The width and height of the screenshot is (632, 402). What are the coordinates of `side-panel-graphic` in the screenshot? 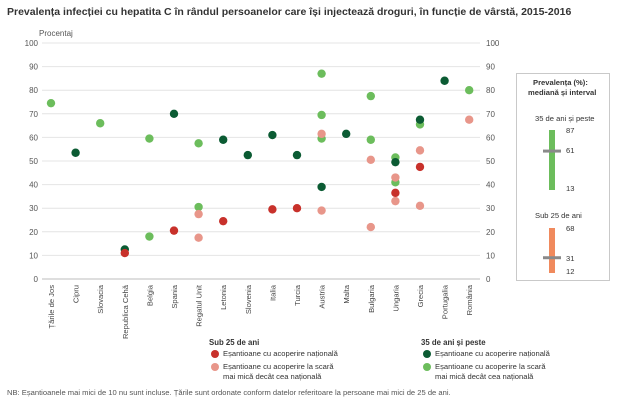 It's located at (552, 201).